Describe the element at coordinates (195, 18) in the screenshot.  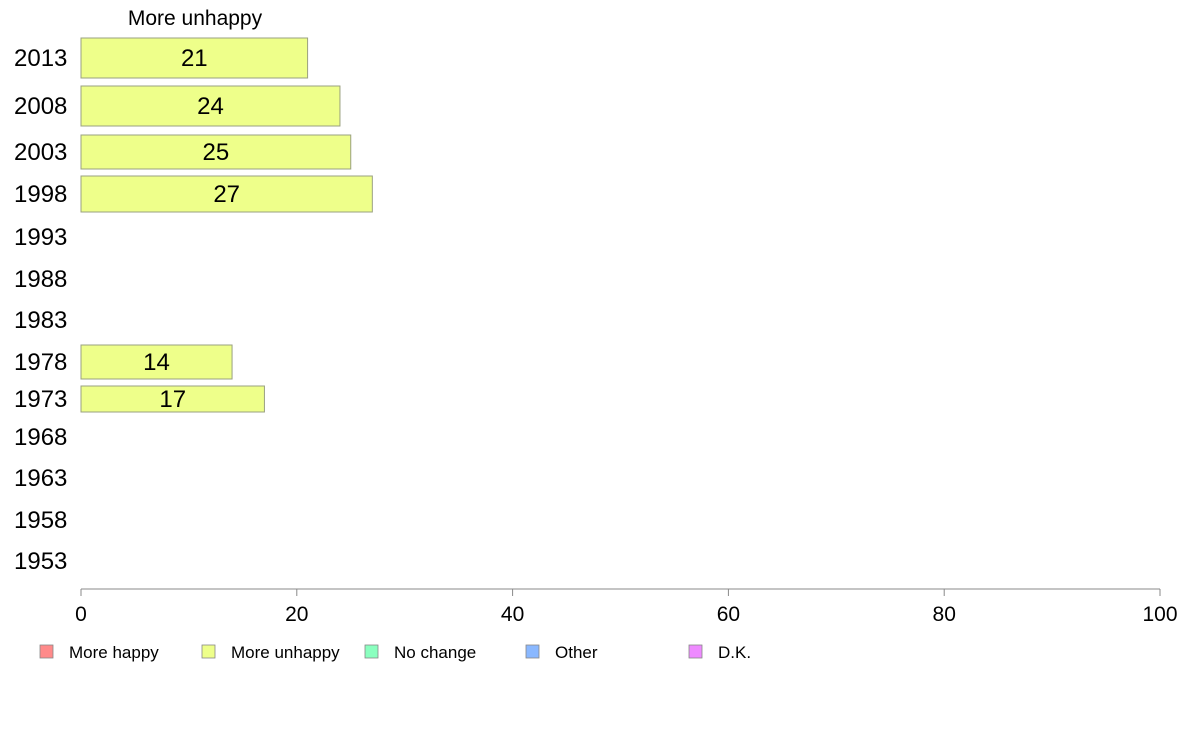
I see `series-title: More unhappy` at that location.